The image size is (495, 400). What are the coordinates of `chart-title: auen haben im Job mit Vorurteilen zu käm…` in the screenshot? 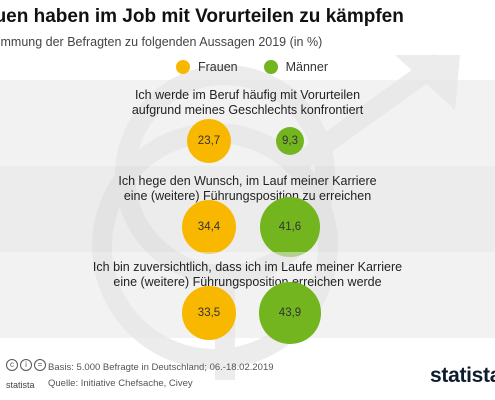 It's located at (202, 16).